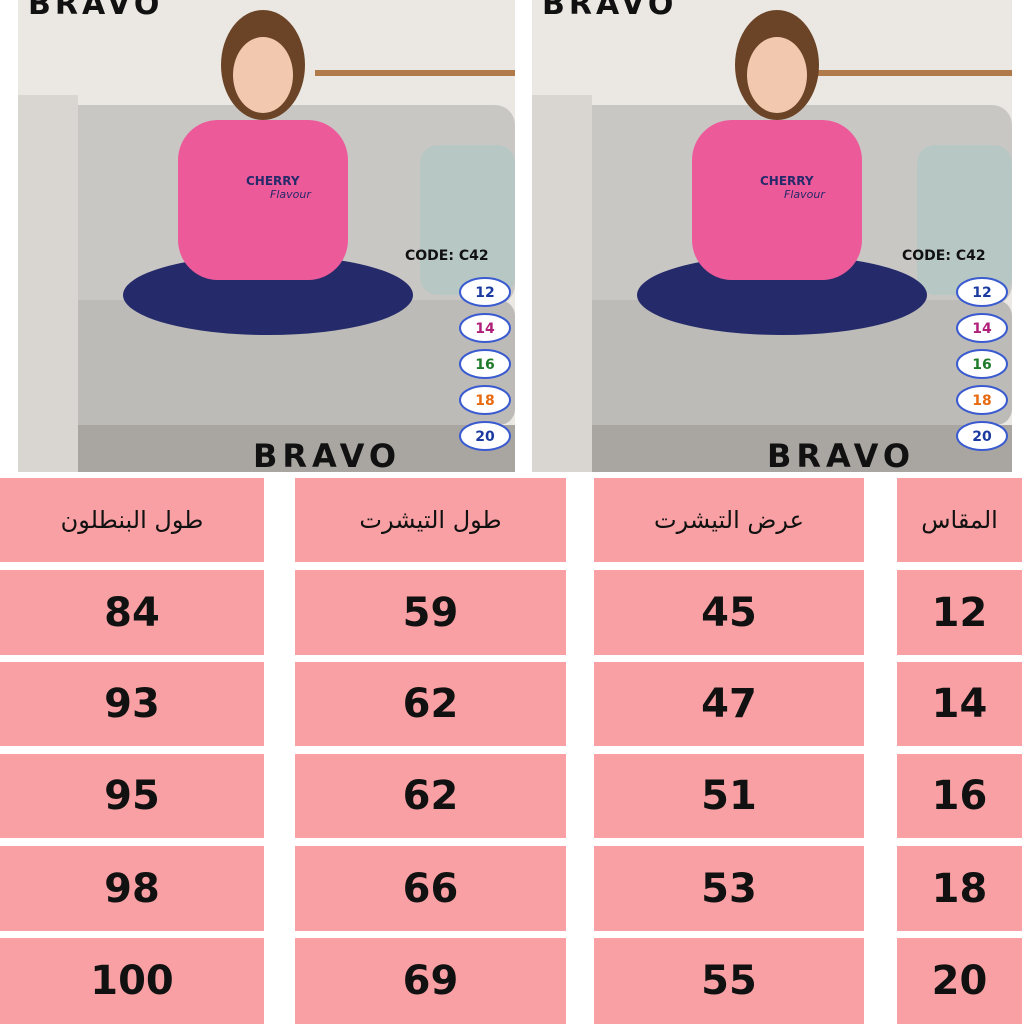 Image resolution: width=1024 pixels, height=1024 pixels. Describe the element at coordinates (132, 612) in the screenshot. I see `table-cell: 84` at that location.